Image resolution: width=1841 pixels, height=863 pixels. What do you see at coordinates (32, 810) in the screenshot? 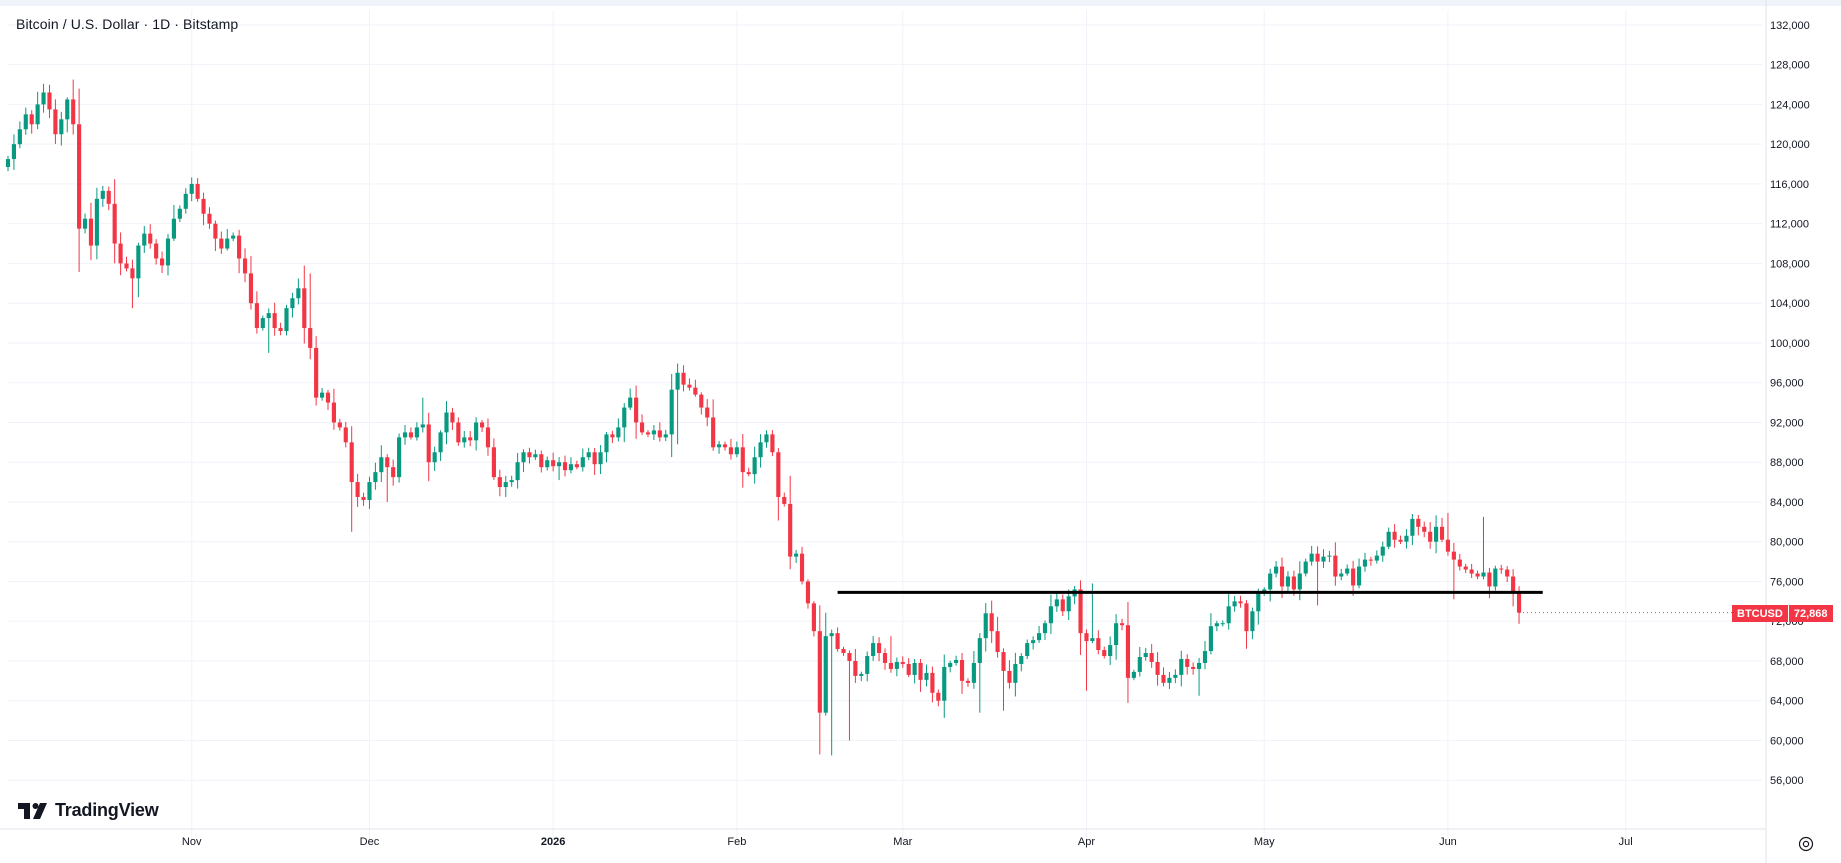
I see `tradingview-logo-icon` at bounding box center [32, 810].